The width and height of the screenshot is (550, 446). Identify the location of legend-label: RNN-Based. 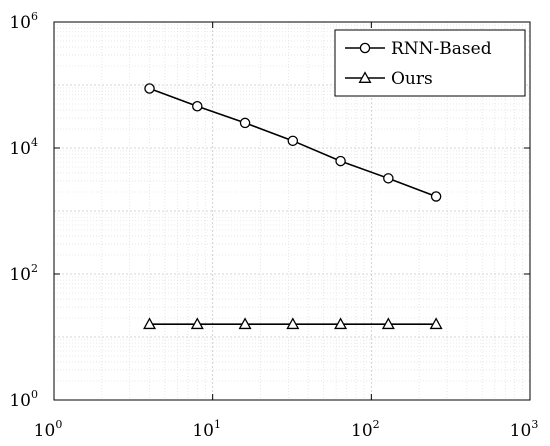
(441, 49).